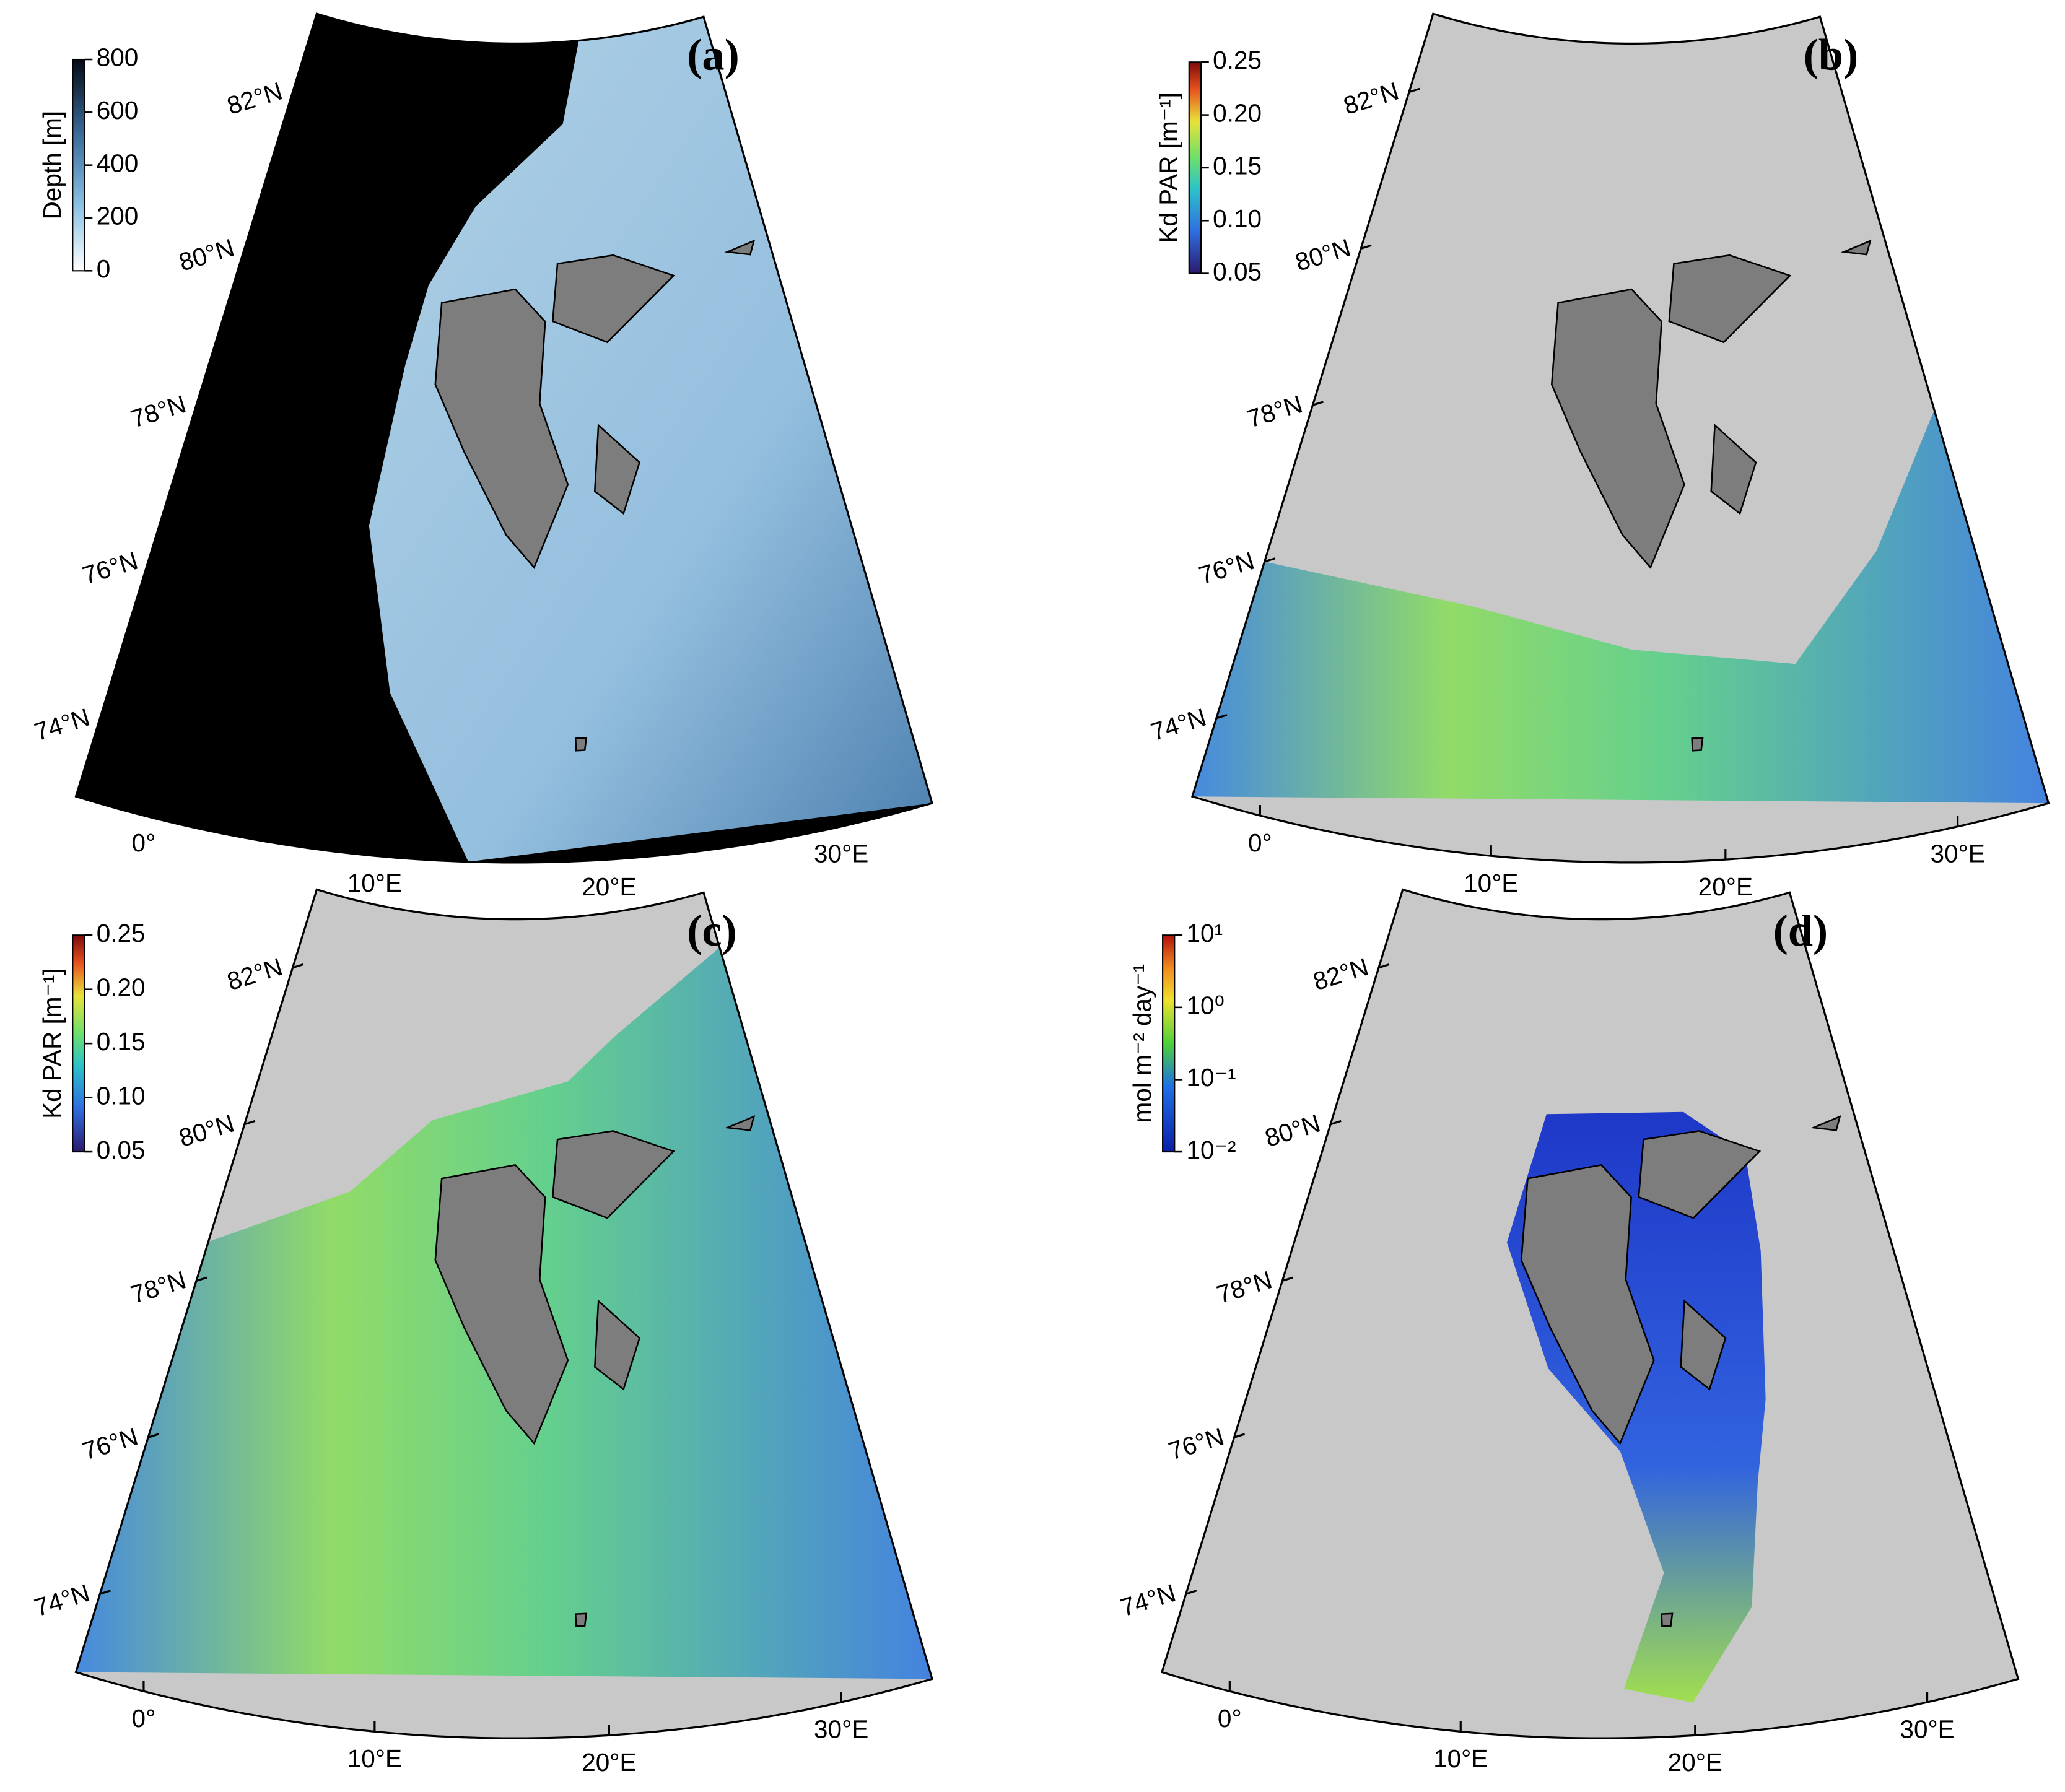 The image size is (2065, 1792). What do you see at coordinates (1831, 55) in the screenshot?
I see `panel-label: (b)` at bounding box center [1831, 55].